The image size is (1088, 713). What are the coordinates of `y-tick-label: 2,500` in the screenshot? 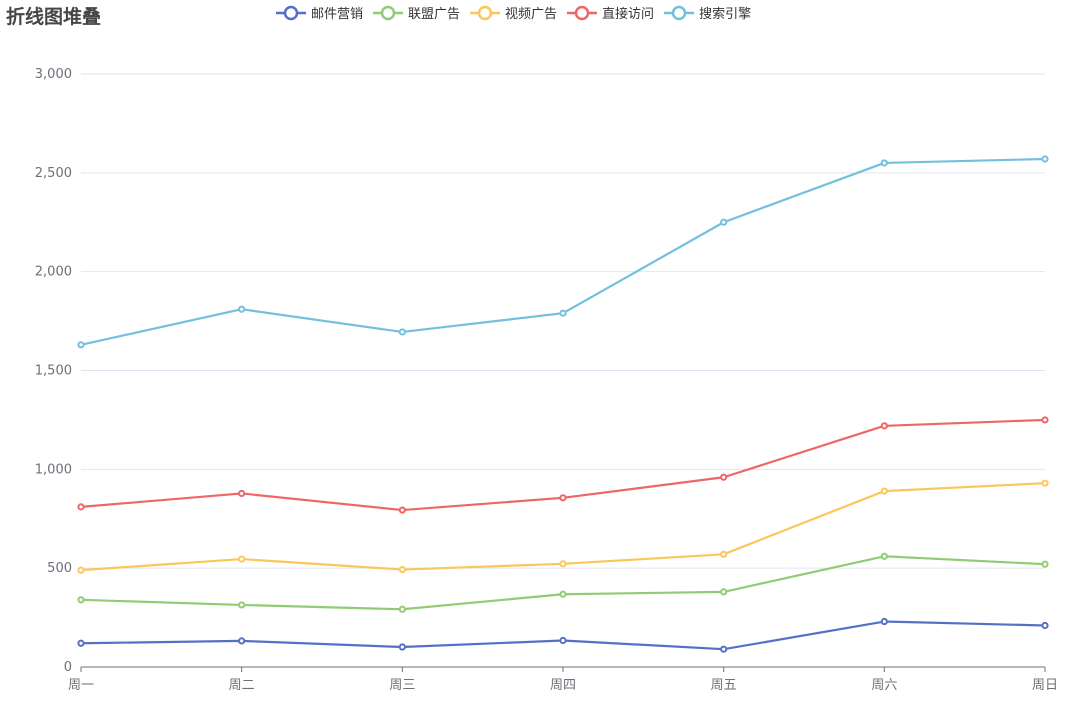 It's located at (53, 173).